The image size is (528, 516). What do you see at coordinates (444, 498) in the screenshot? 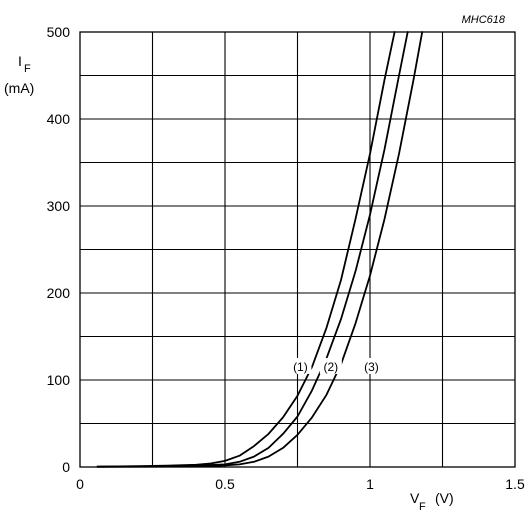
I see `x-axis-label-unit: (V)` at bounding box center [444, 498].